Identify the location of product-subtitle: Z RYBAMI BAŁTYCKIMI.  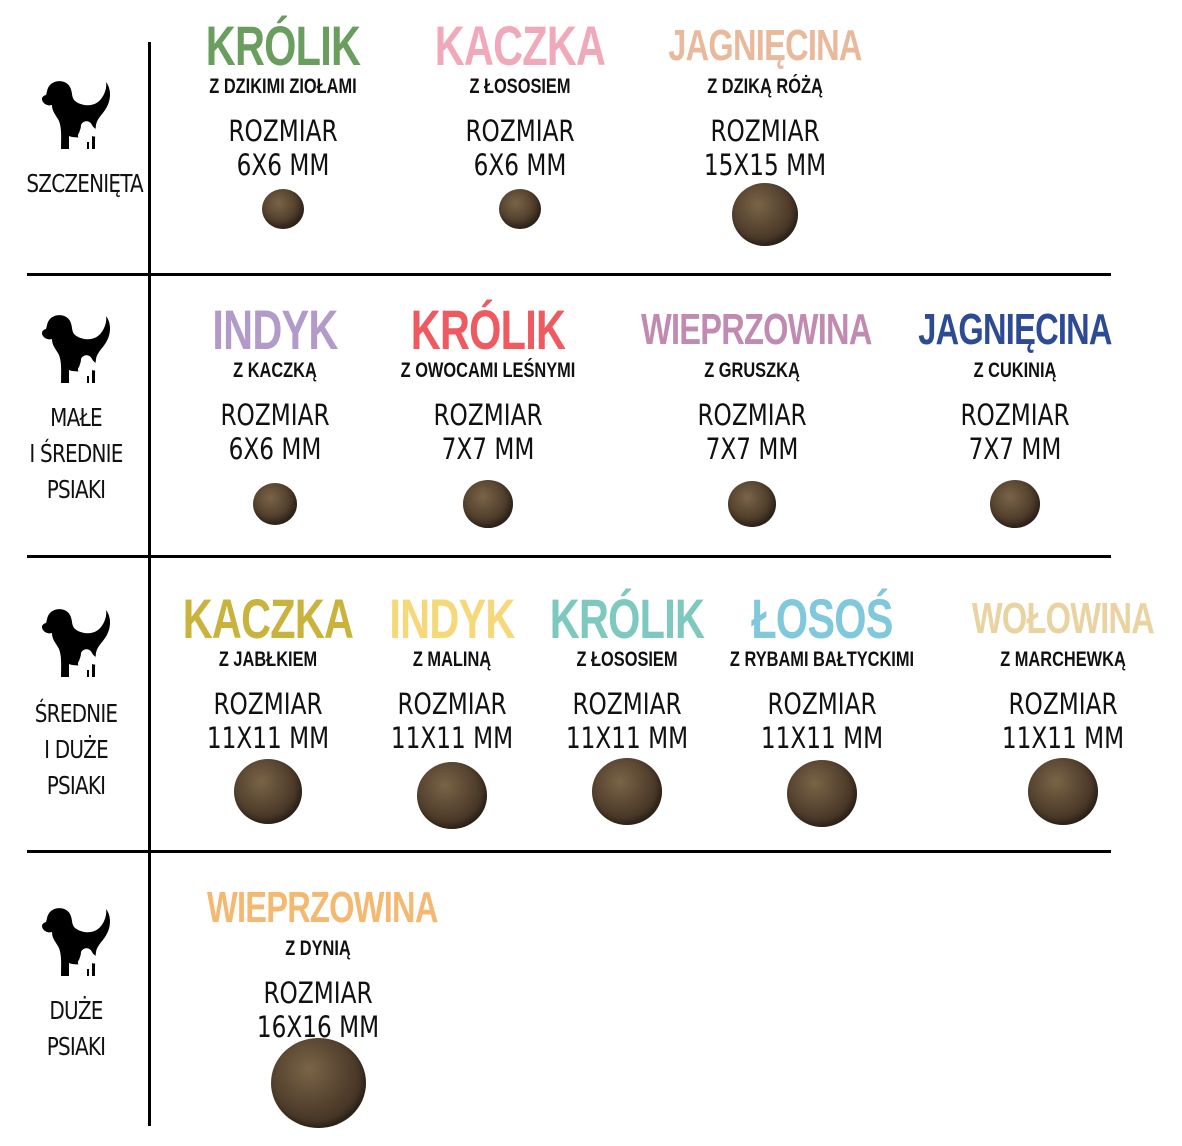
(822, 659).